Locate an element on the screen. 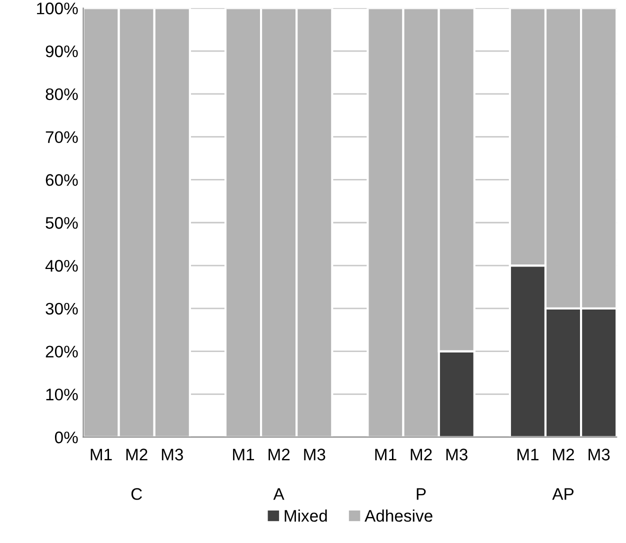 The height and width of the screenshot is (543, 626). y-tick-label: 90% is located at coordinates (62, 51).